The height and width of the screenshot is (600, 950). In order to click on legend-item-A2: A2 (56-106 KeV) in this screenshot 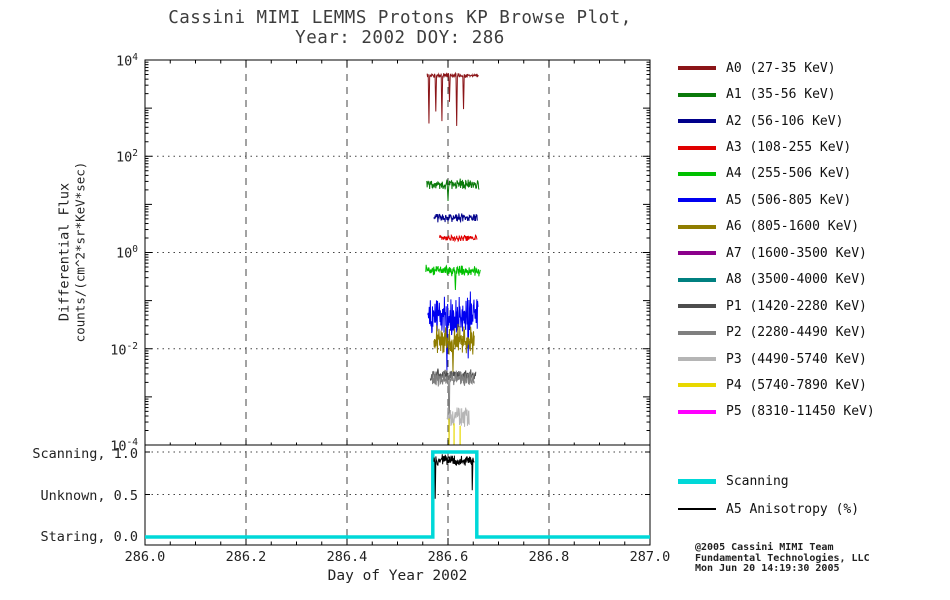, I will do `click(776, 121)`.